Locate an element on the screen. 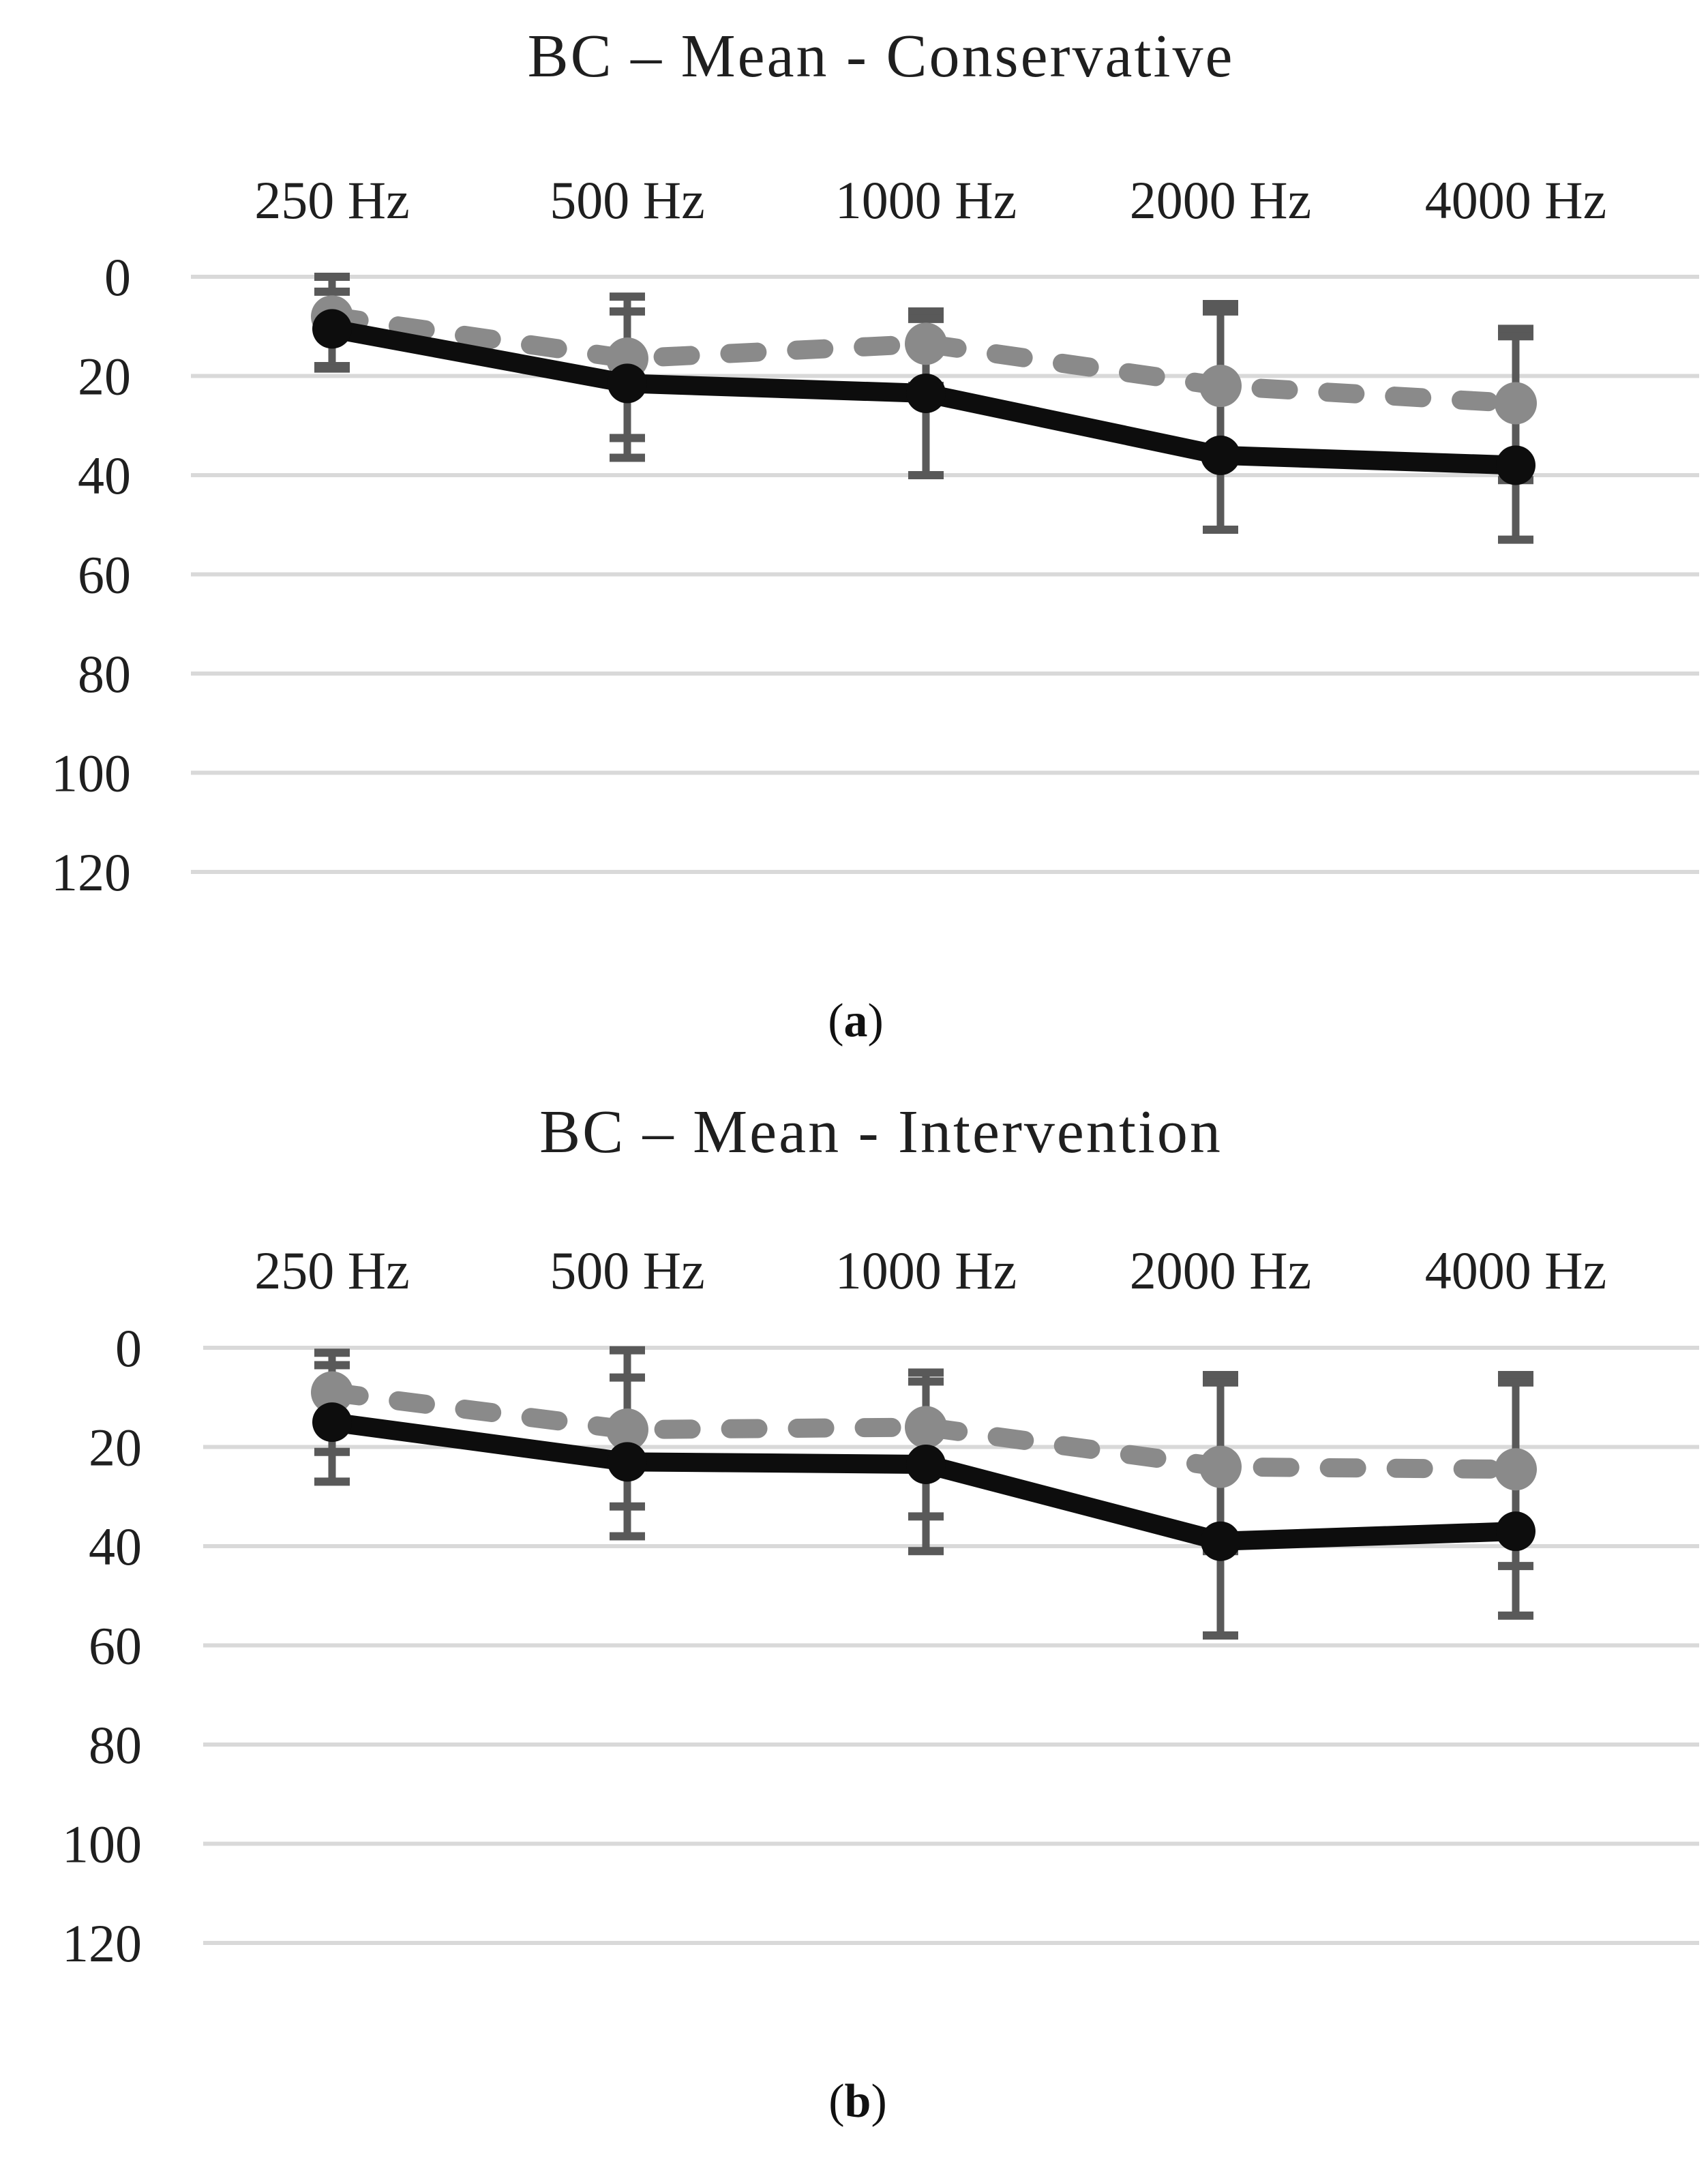 The image size is (1708, 2172). chart-a-title: BC – Mean - Conservative is located at coordinates (881, 56).